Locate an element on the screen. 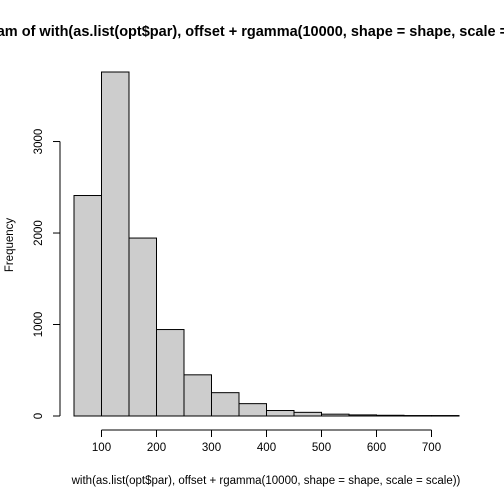  x-tick-label: 500 is located at coordinates (321, 448).